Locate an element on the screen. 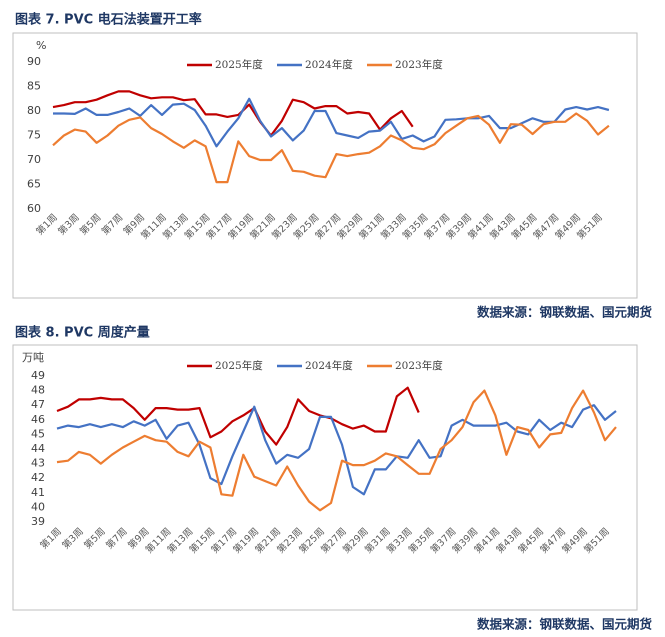 This screenshot has width=665, height=637. figure-caption: 图表 8. PVC 周度产量 is located at coordinates (82, 333).